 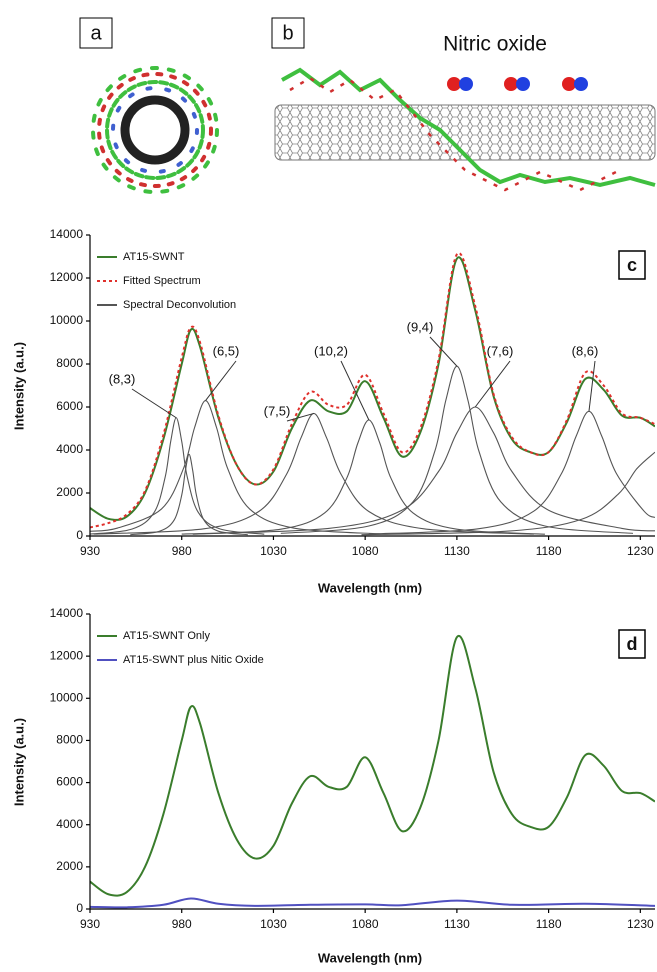 I want to click on molecule-label: Nitric oxide, so click(x=495, y=44).